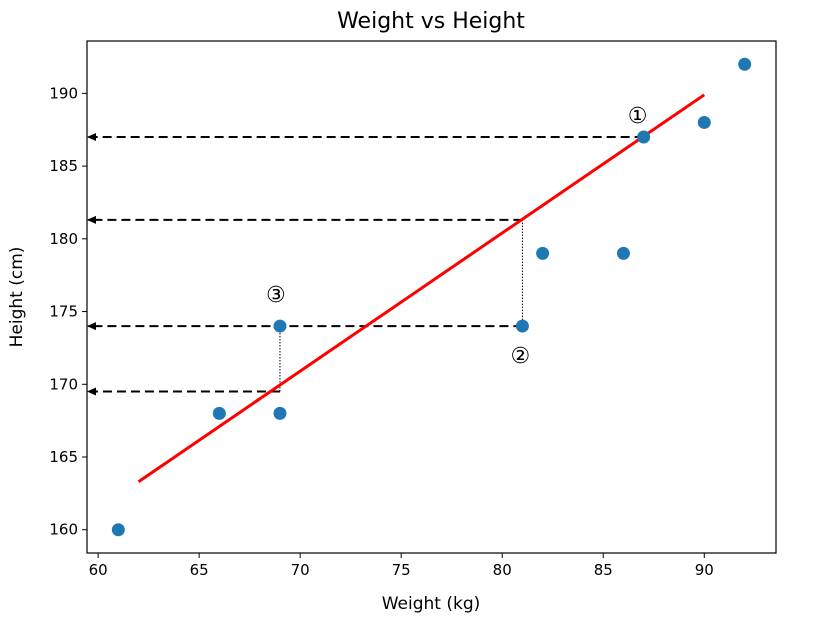 Image resolution: width=827 pixels, height=622 pixels. Describe the element at coordinates (17, 297) in the screenshot. I see `y-axis-label: Height (cm)` at that location.